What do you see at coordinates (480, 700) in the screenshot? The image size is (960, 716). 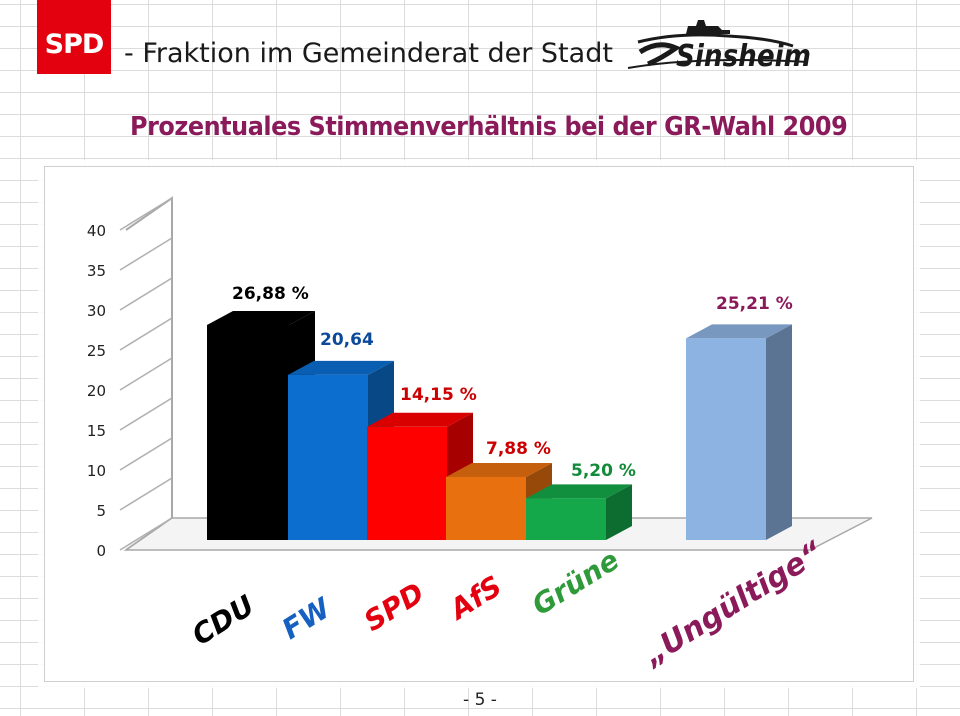 I see `page-number: - 5 -` at bounding box center [480, 700].